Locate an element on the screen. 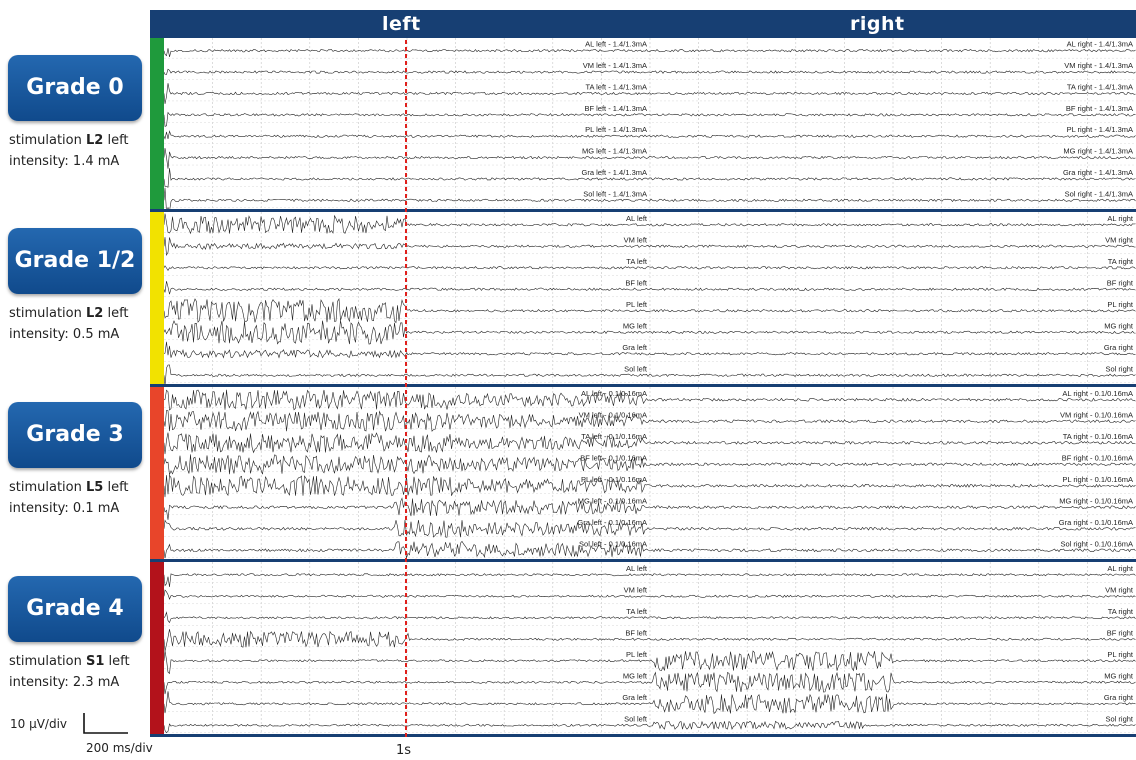 The image size is (1136, 760). grade-0-stimulation: stimulation L2 left intensity: 1.4 mA is located at coordinates (69, 151).